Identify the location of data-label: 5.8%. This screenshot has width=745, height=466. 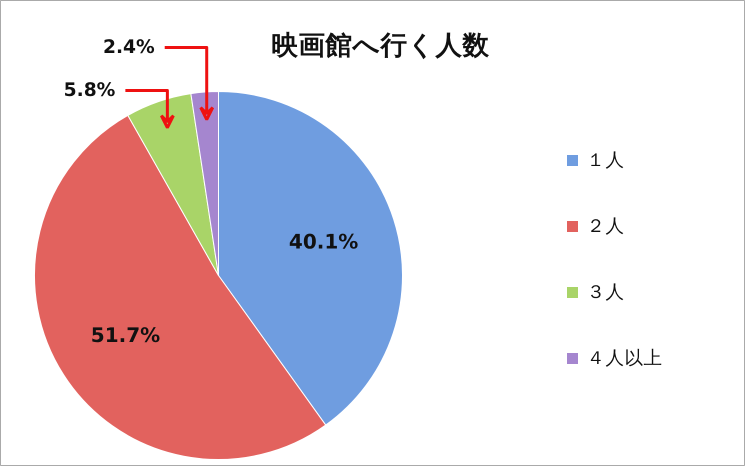
(90, 90).